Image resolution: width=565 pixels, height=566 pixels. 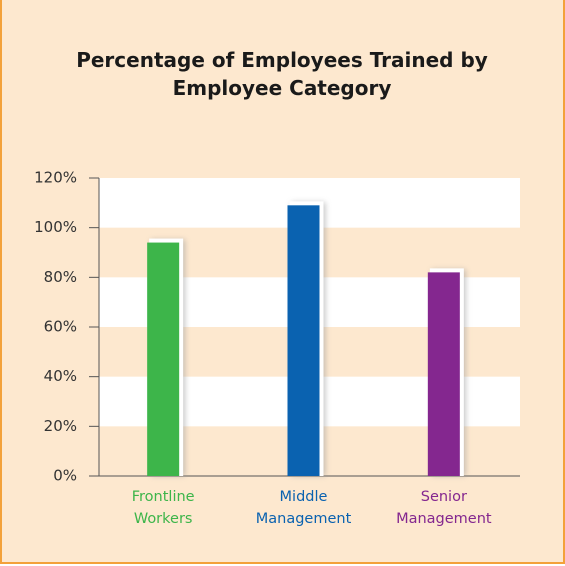 What do you see at coordinates (60, 277) in the screenshot?
I see `y-tick-label: 80%` at bounding box center [60, 277].